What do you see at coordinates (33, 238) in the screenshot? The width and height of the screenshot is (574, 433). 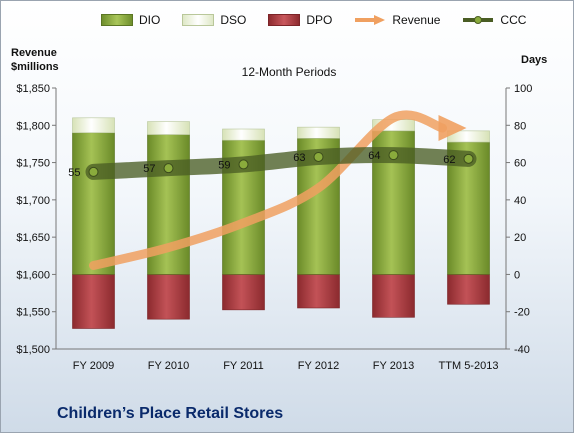 I see `left-tick-label: $1,650` at bounding box center [33, 238].